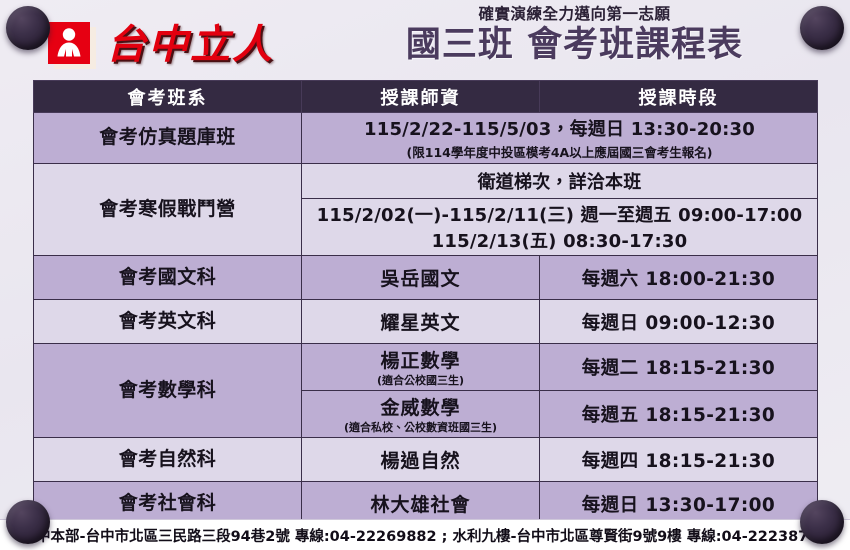 This screenshot has width=850, height=550. Describe the element at coordinates (822, 28) in the screenshot. I see `corner-stud-icon-top-right` at that location.